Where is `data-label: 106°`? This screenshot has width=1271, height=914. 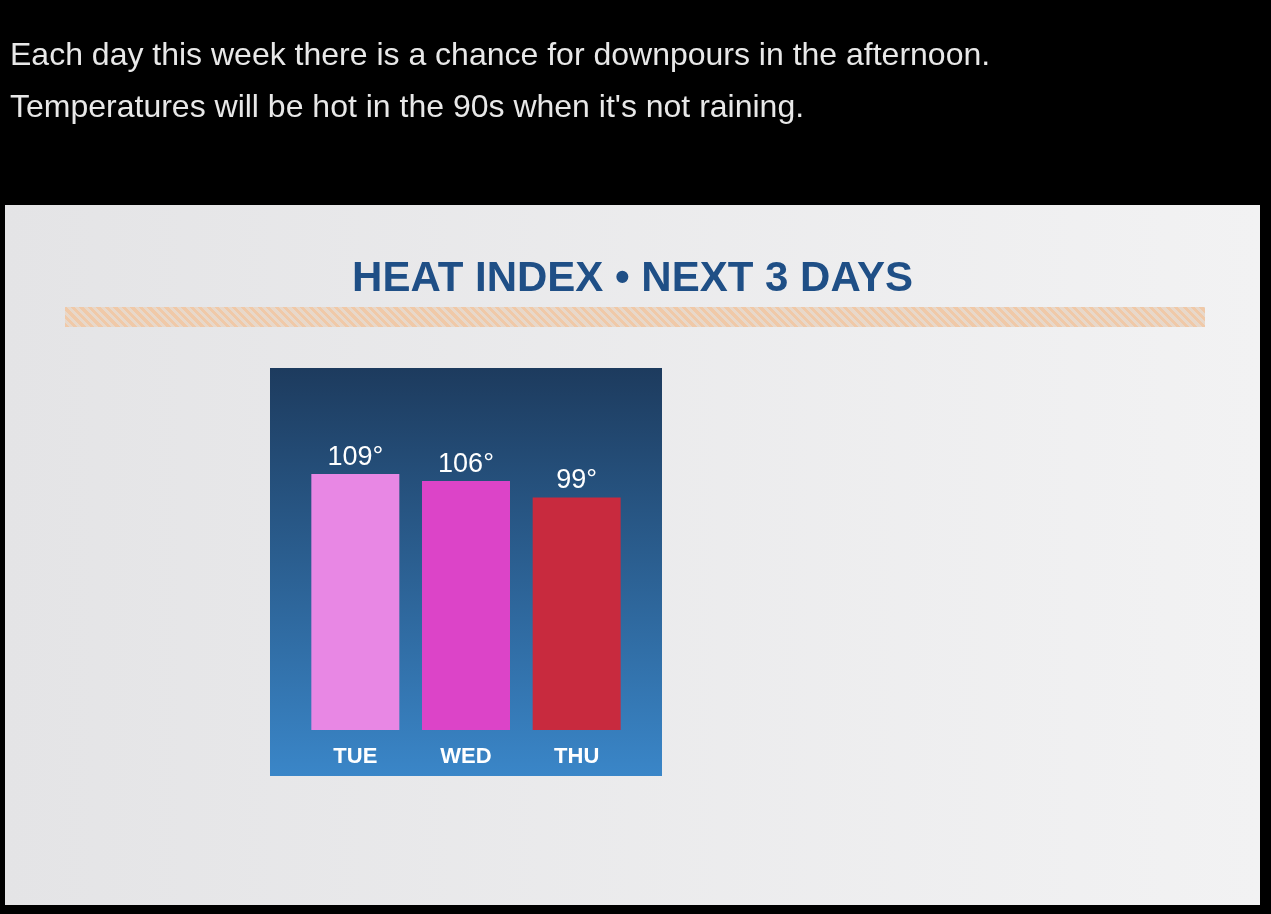
data-label: 106° is located at coordinates (466, 462).